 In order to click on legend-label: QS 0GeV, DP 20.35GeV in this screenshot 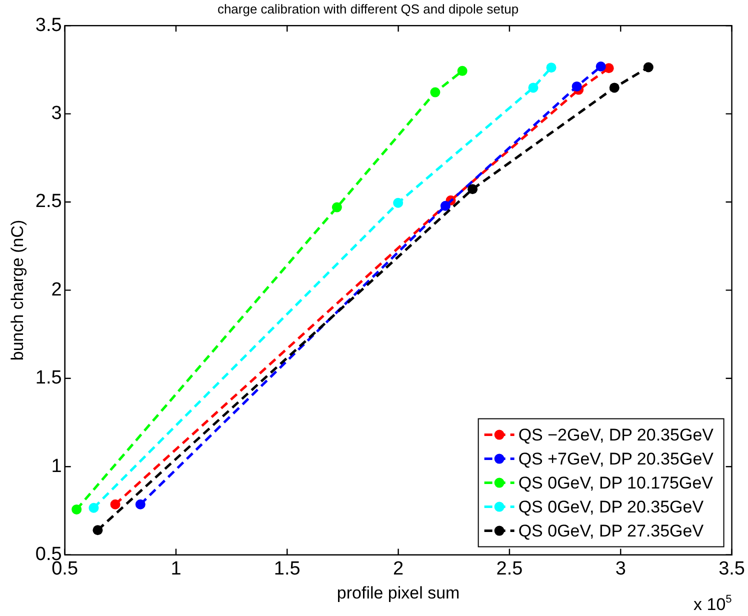, I will do `click(611, 506)`.